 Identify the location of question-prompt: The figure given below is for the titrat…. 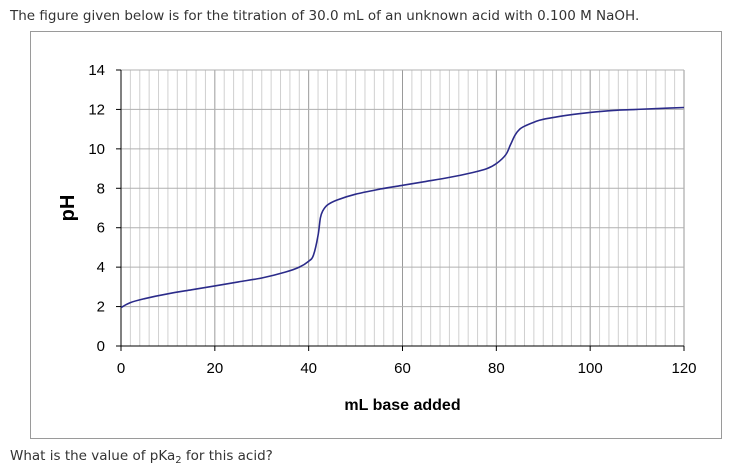
(325, 16).